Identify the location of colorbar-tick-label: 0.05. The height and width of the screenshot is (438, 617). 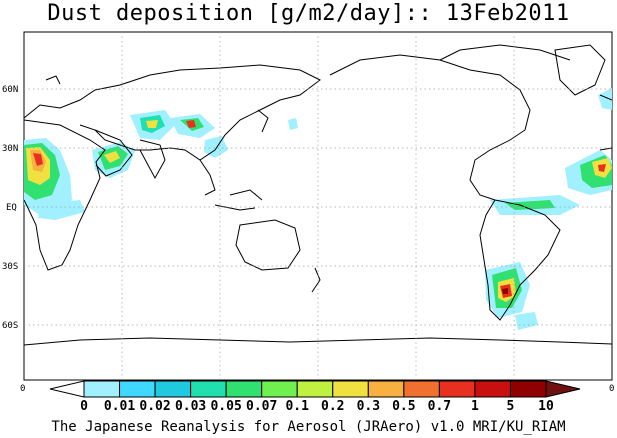
(225, 406).